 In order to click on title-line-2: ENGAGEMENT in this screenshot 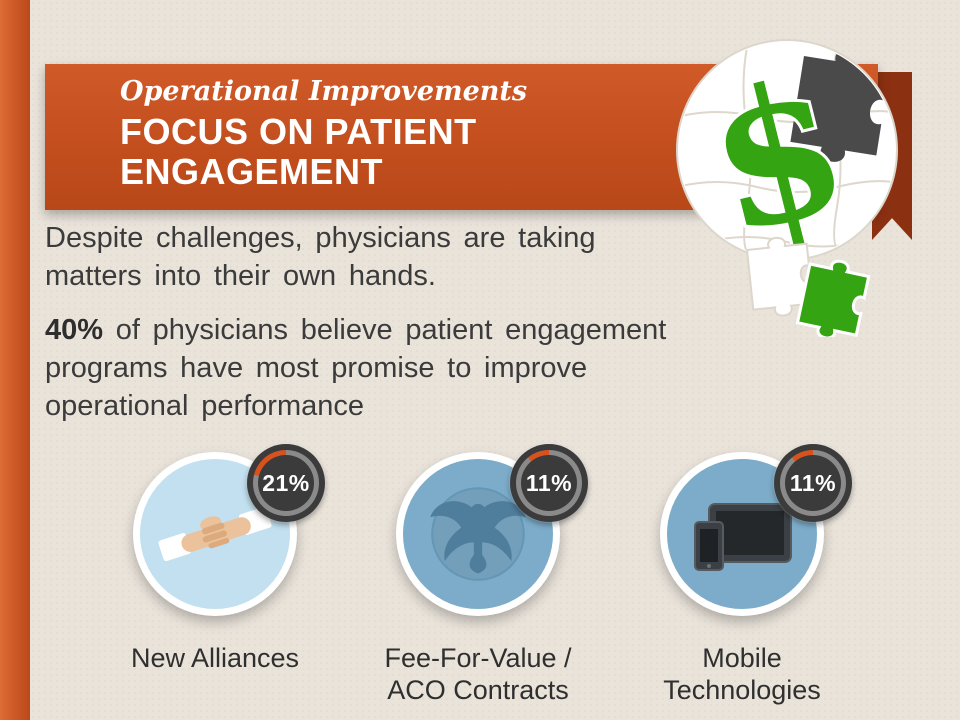, I will do `click(252, 171)`.